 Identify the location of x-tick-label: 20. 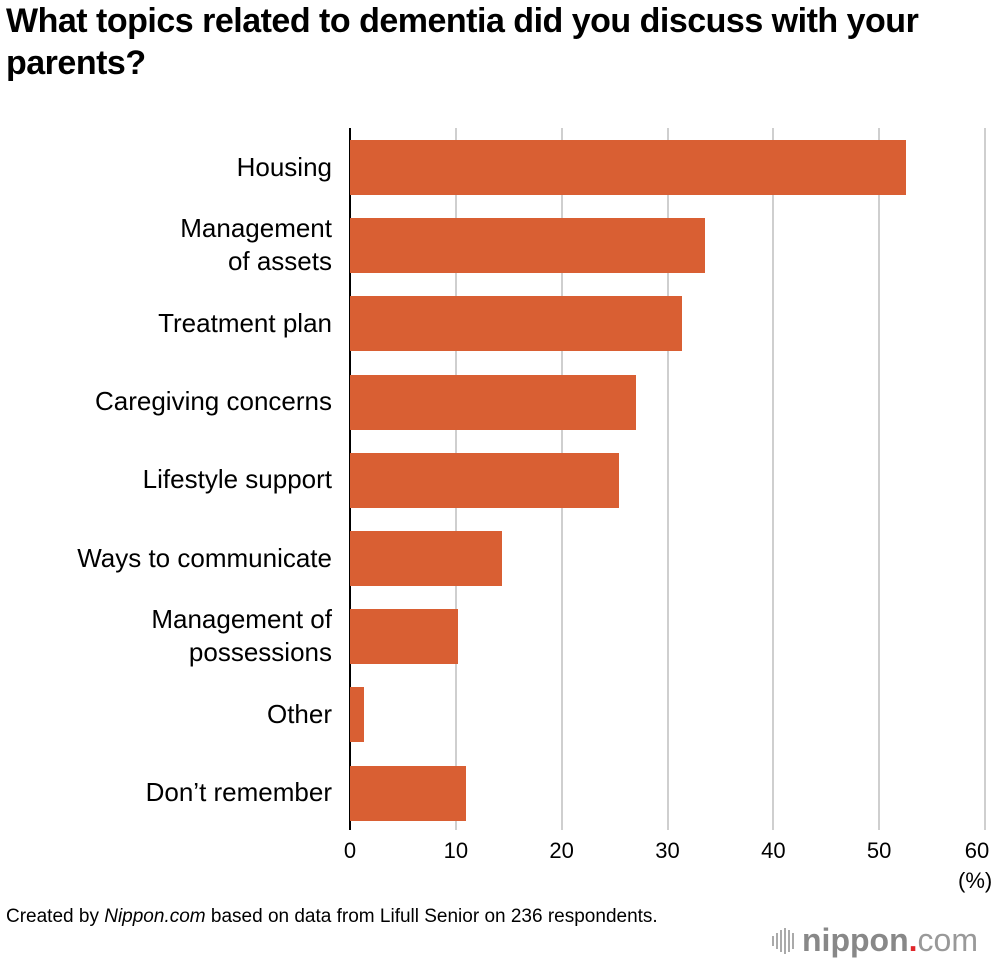
(561, 850).